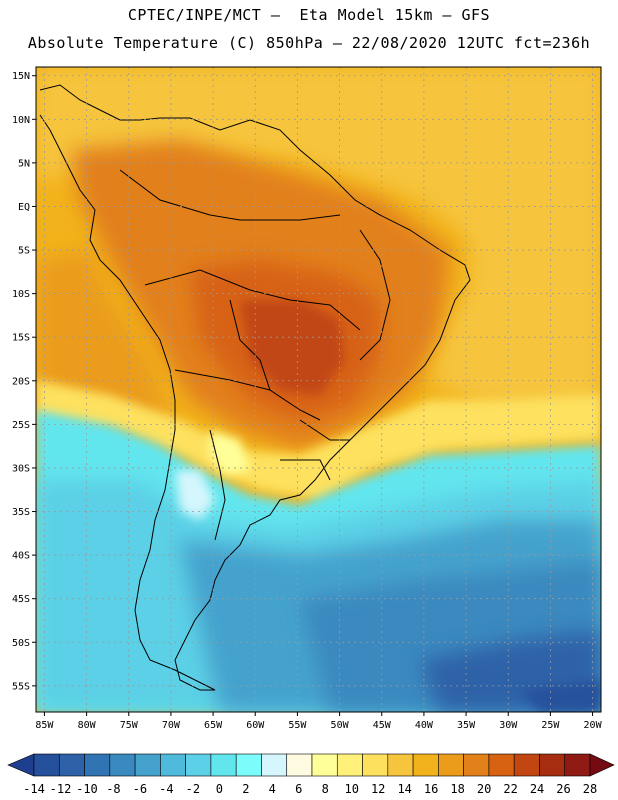  What do you see at coordinates (272, 789) in the screenshot?
I see `colorbar-tick-label: 4` at bounding box center [272, 789].